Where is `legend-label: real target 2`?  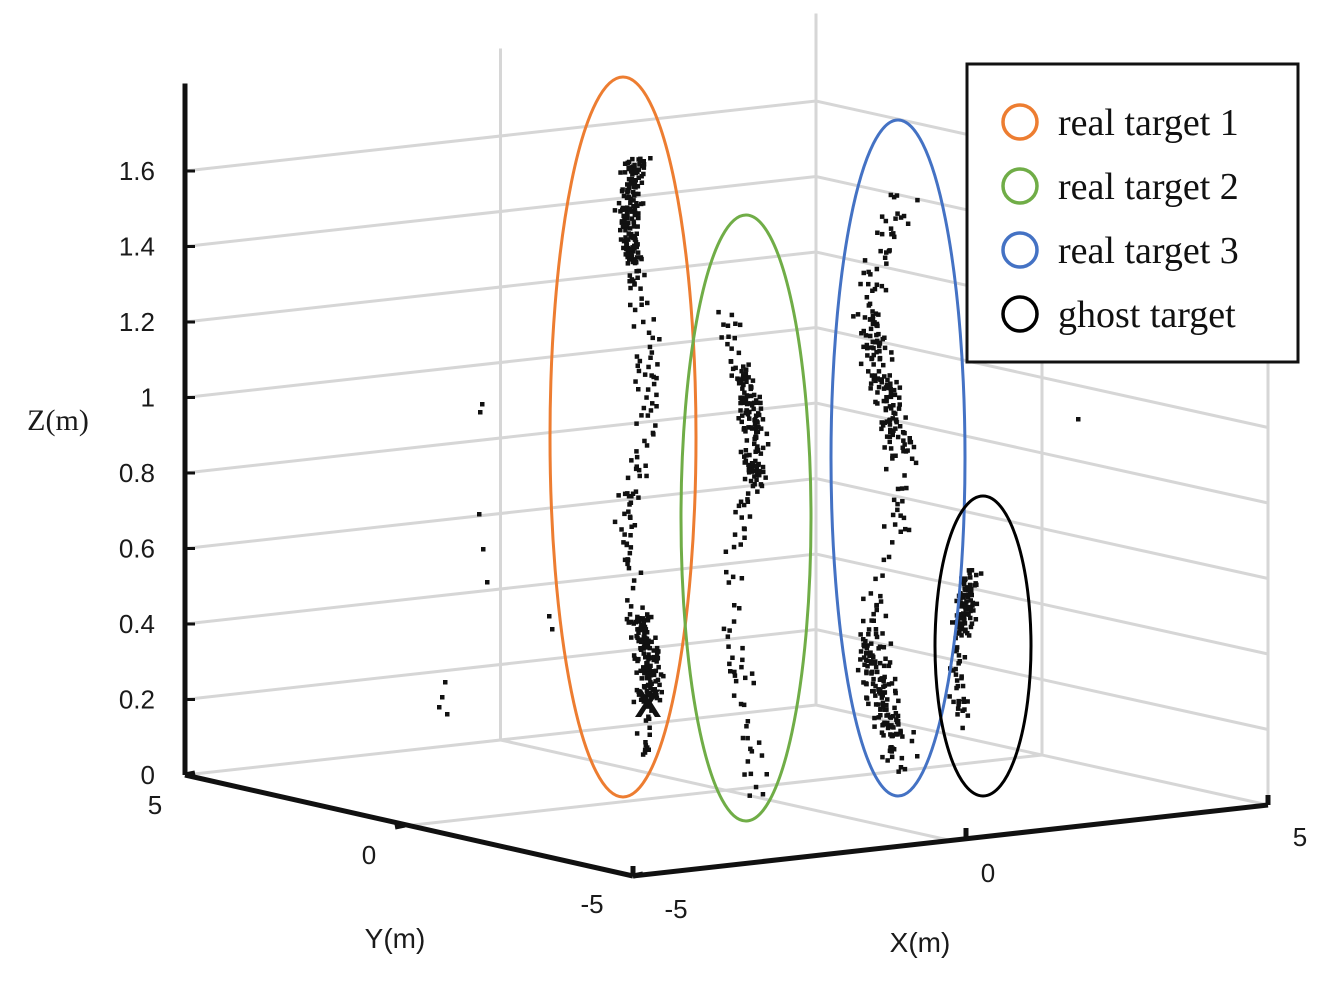 legend-label: real target 2 is located at coordinates (1148, 187).